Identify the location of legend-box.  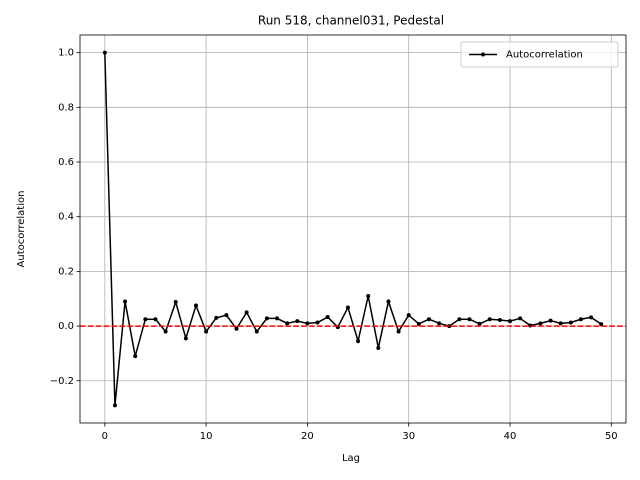
(539, 54).